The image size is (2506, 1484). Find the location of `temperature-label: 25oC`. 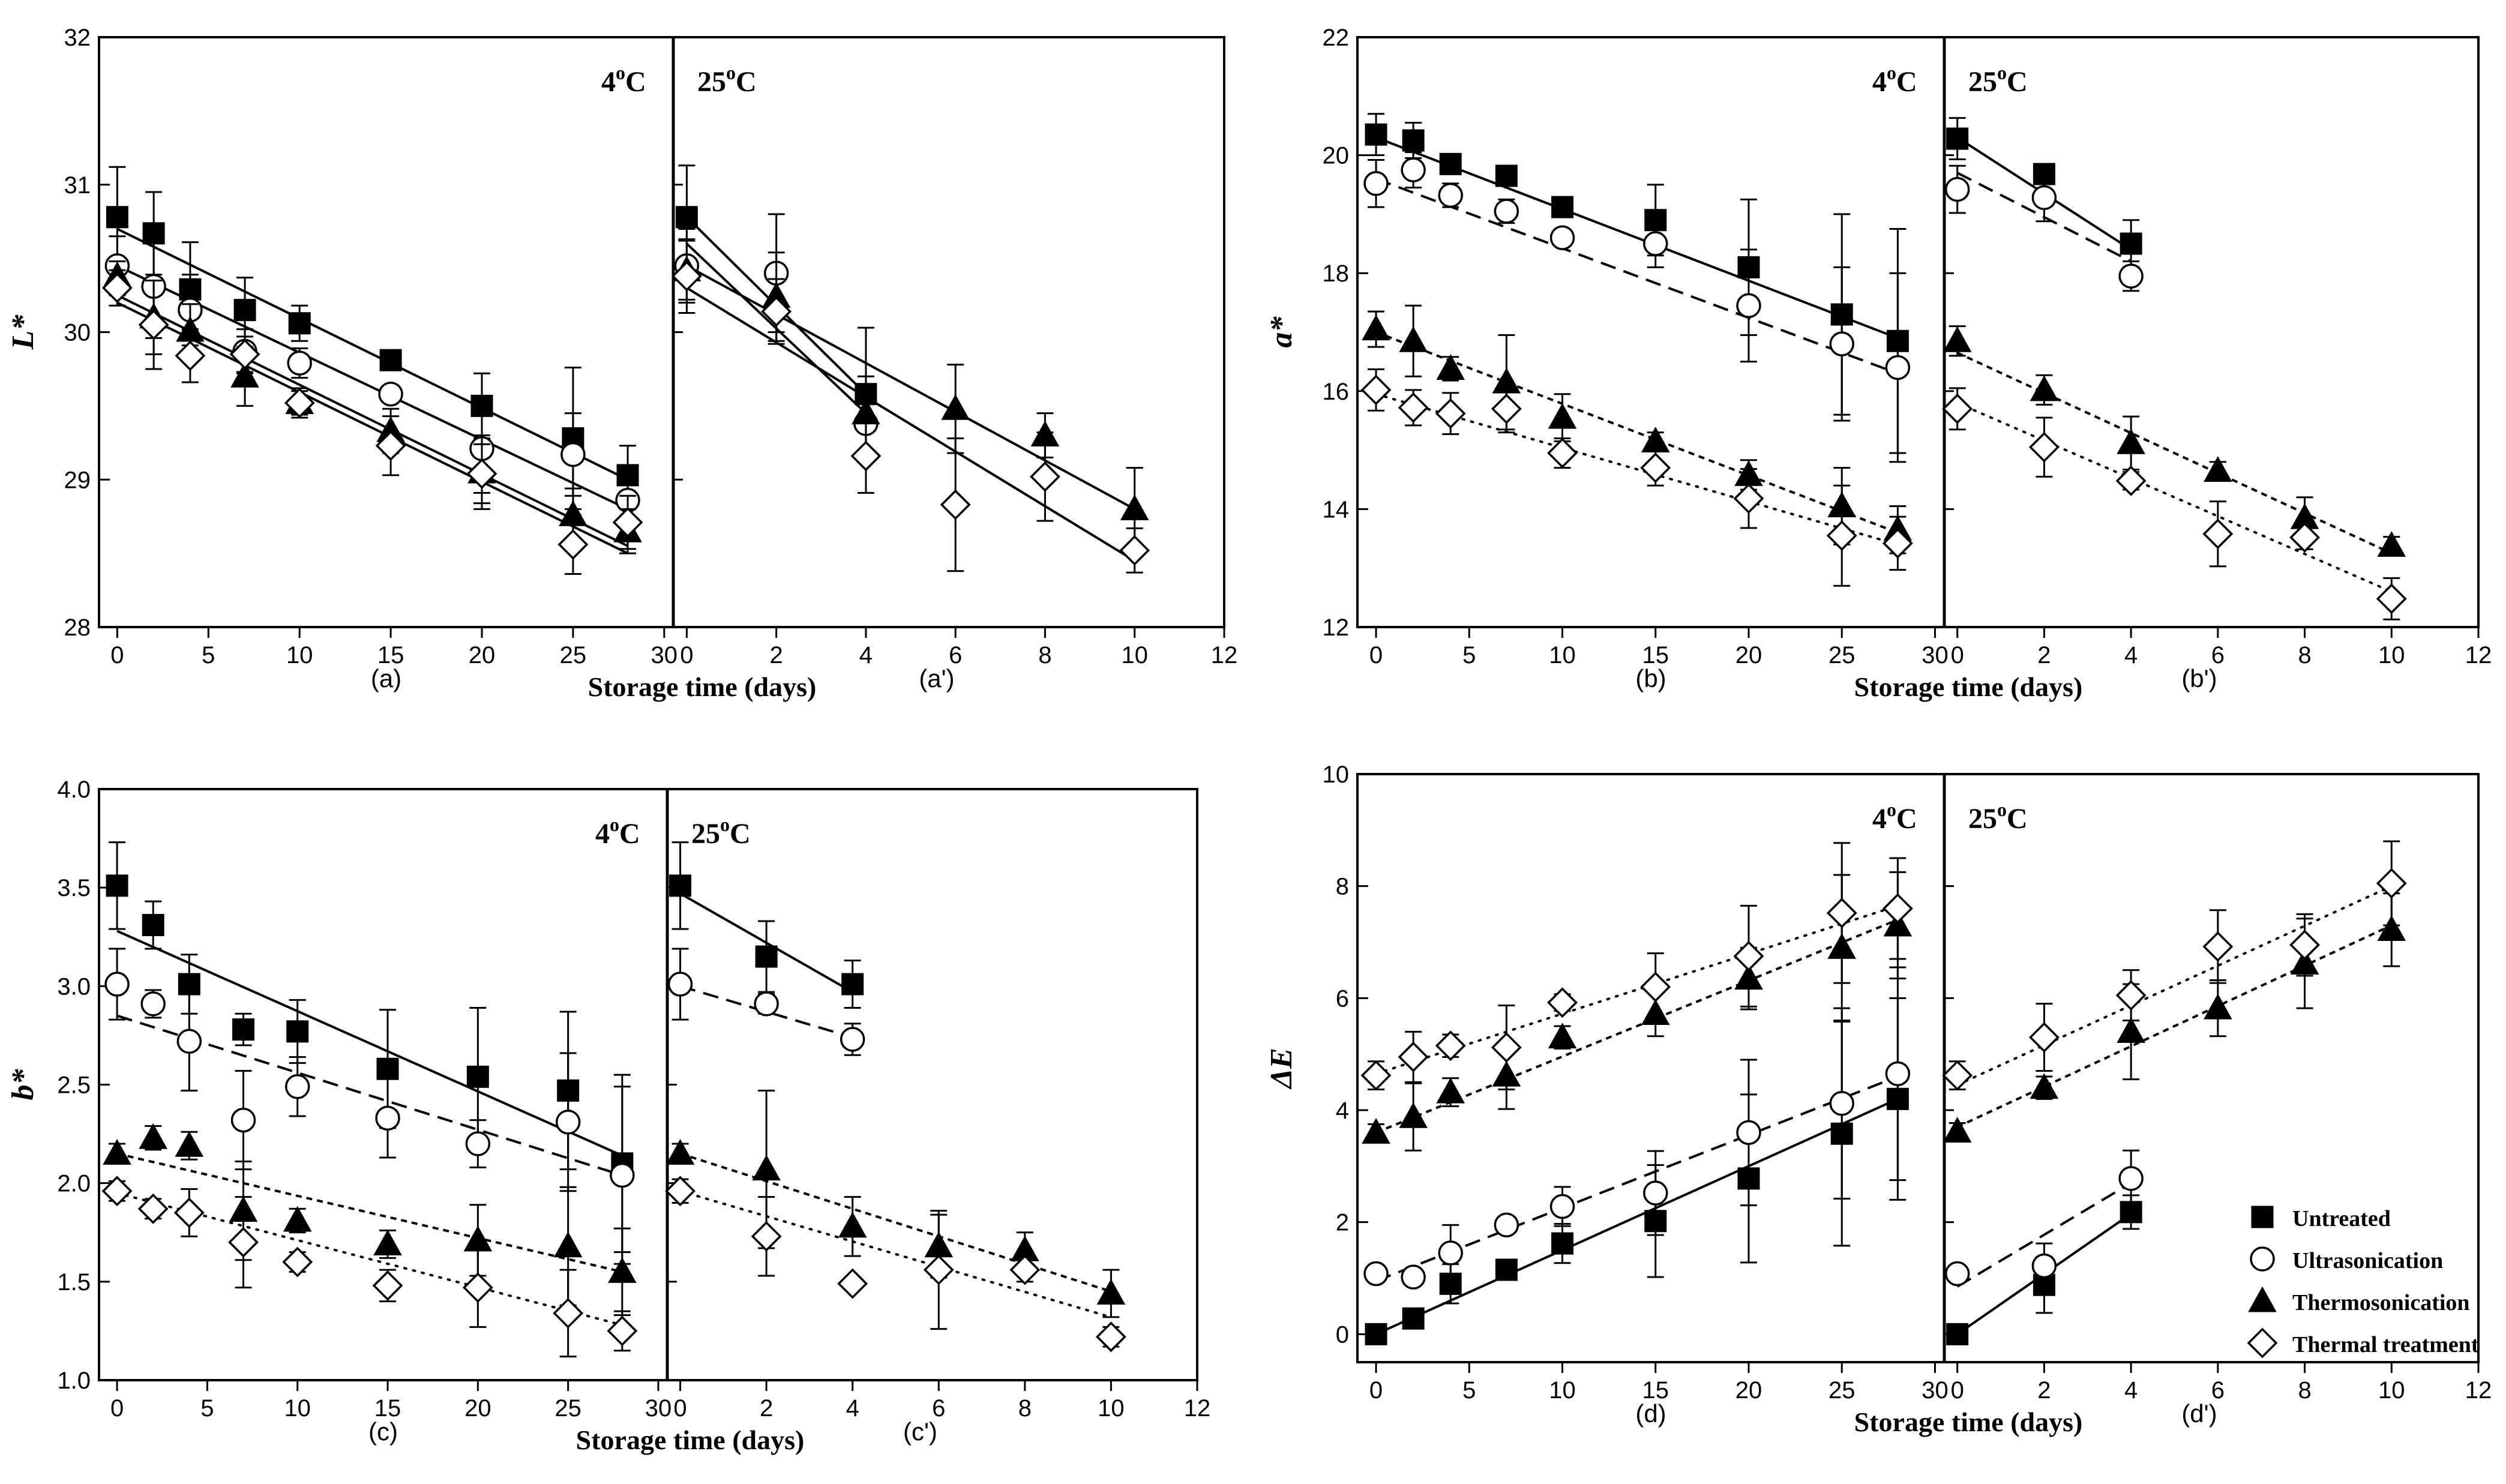

temperature-label: 25oC is located at coordinates (721, 832).